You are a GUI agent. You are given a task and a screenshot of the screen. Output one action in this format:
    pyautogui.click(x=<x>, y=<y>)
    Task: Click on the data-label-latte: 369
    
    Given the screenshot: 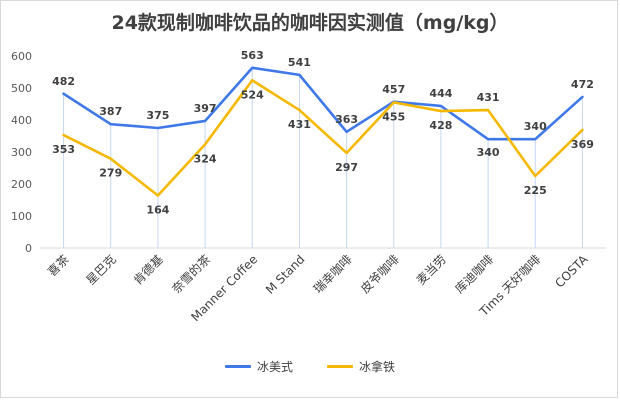 What is the action you would take?
    pyautogui.click(x=582, y=144)
    